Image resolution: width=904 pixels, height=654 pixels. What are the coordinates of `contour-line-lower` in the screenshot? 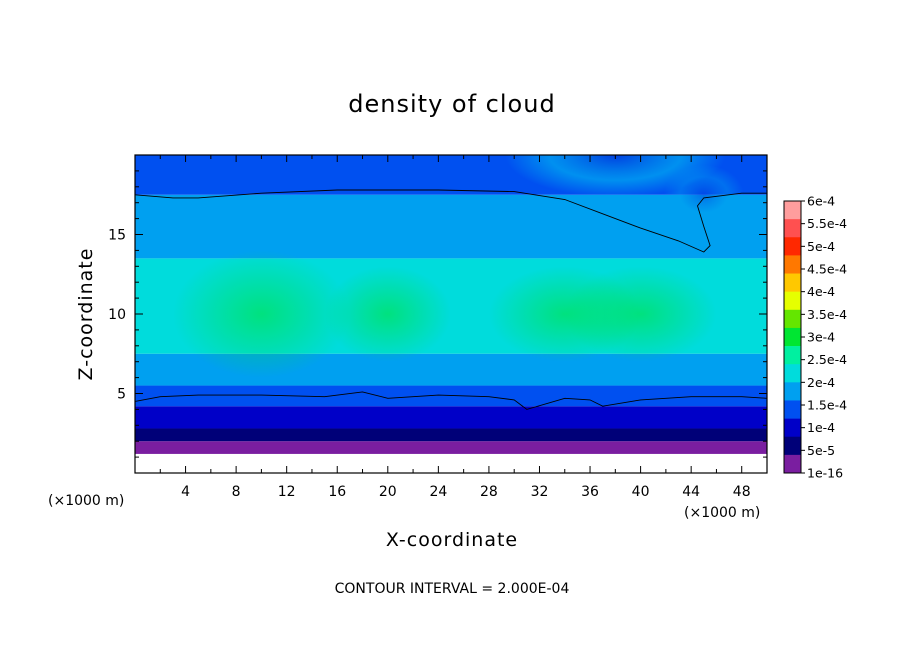 It's located at (451, 400).